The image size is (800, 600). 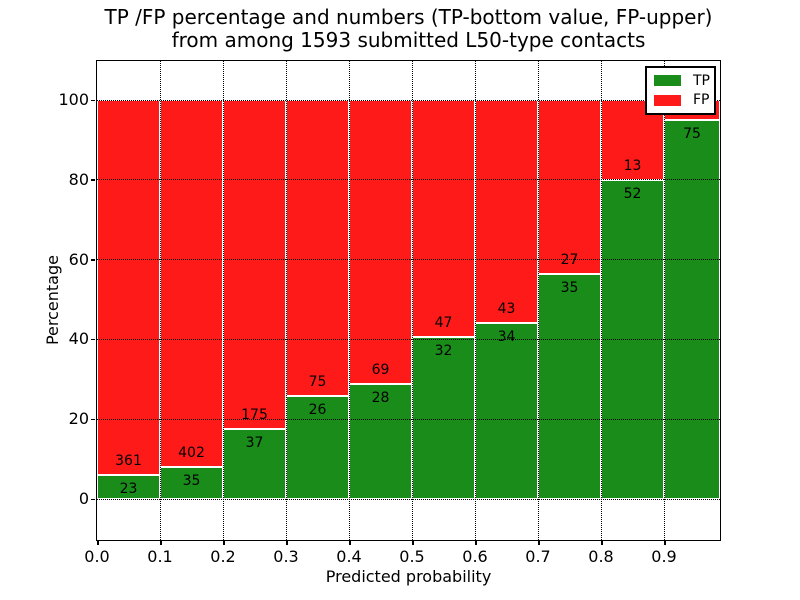 I want to click on x-tick-label: 0.3, so click(x=286, y=556).